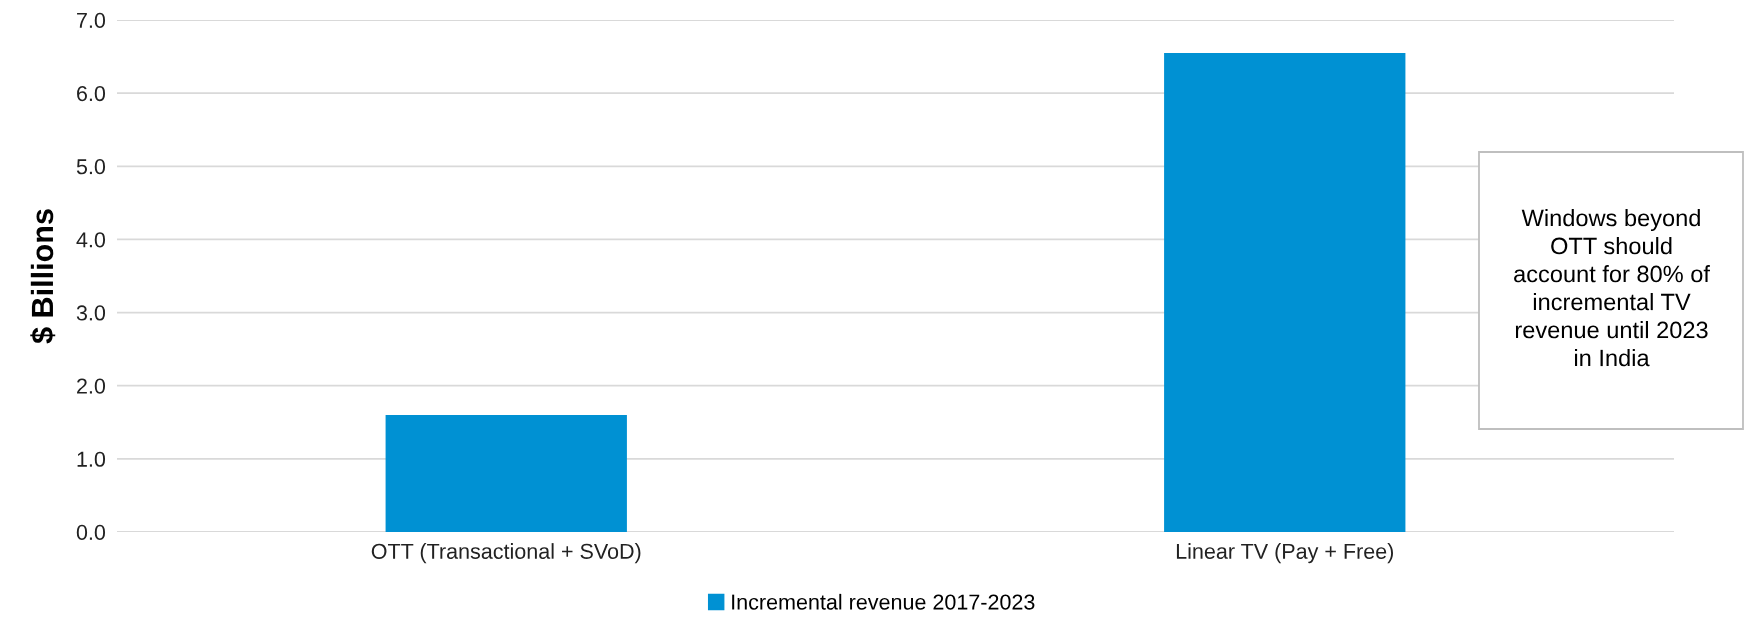 This screenshot has width=1744, height=629. I want to click on y-axis-title: $ Billions, so click(43, 276).